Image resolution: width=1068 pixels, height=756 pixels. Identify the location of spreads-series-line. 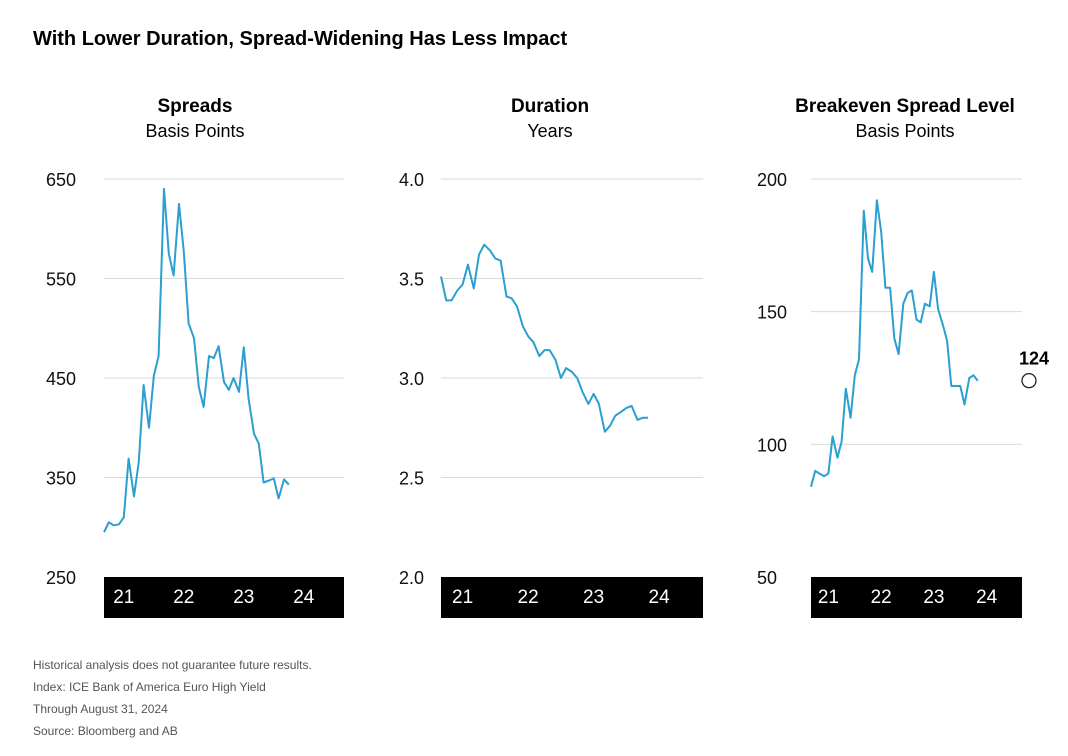
(196, 360).